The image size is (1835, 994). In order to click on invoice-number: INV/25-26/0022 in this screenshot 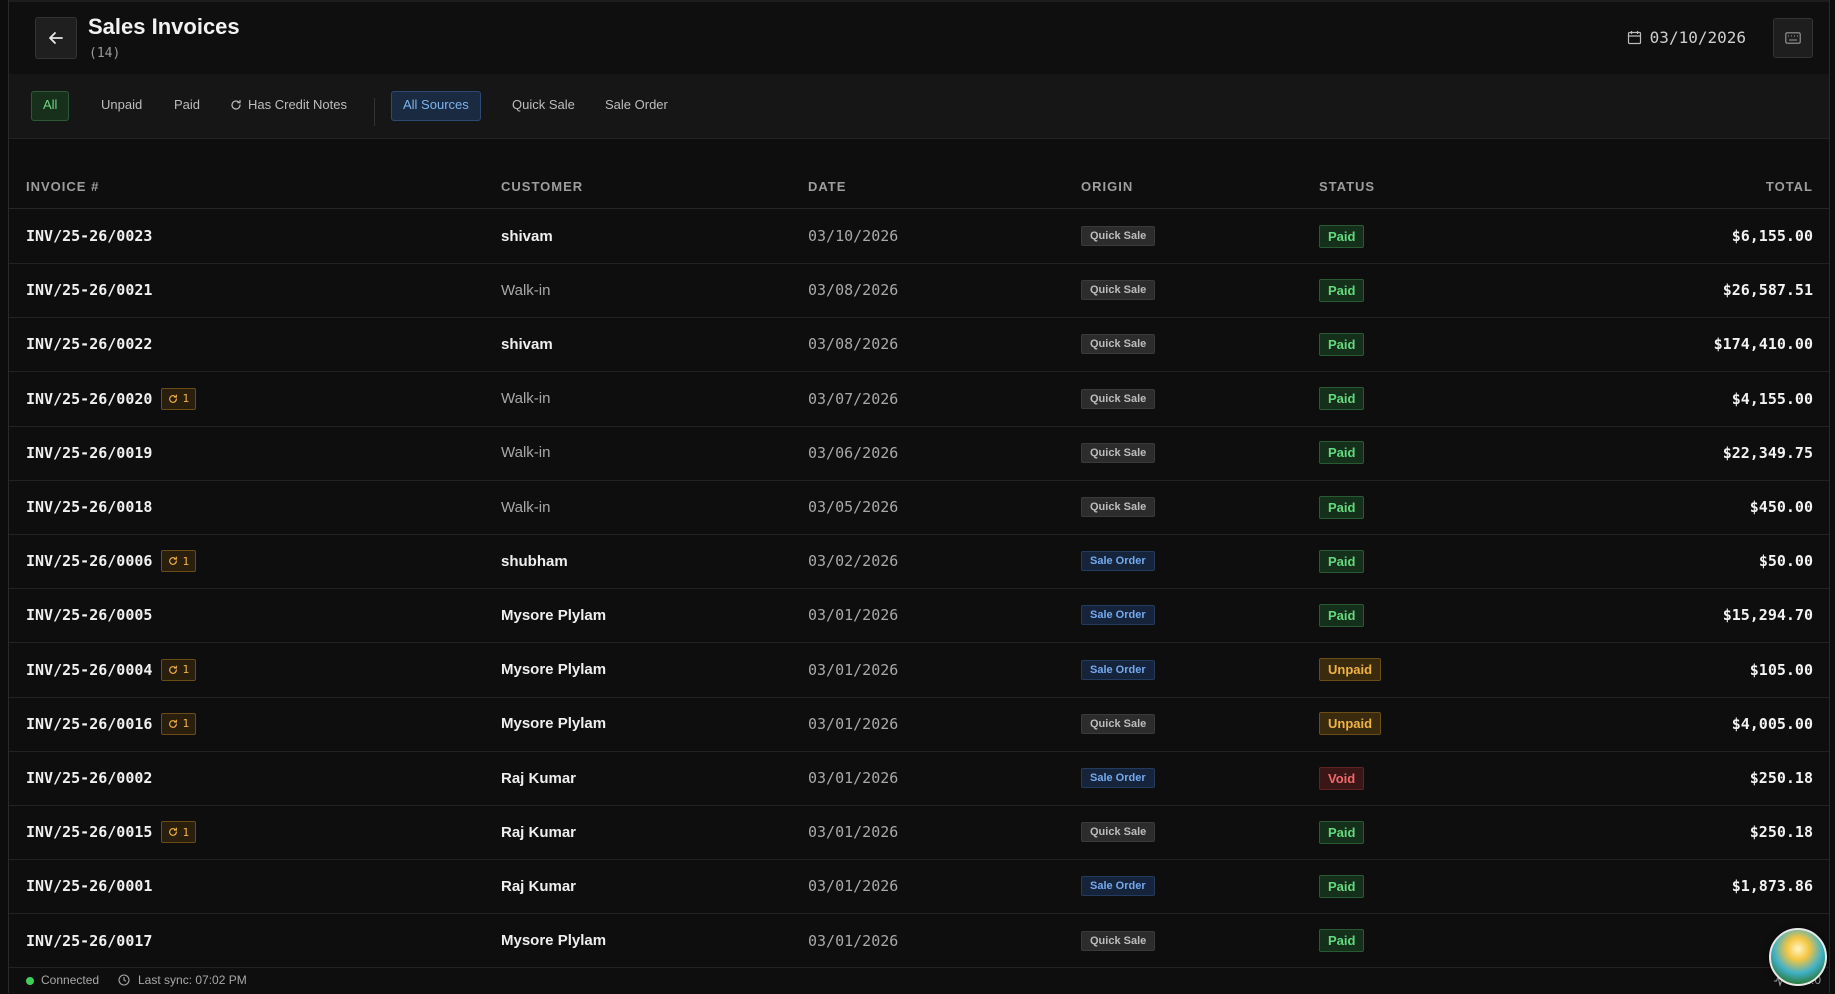, I will do `click(89, 344)`.